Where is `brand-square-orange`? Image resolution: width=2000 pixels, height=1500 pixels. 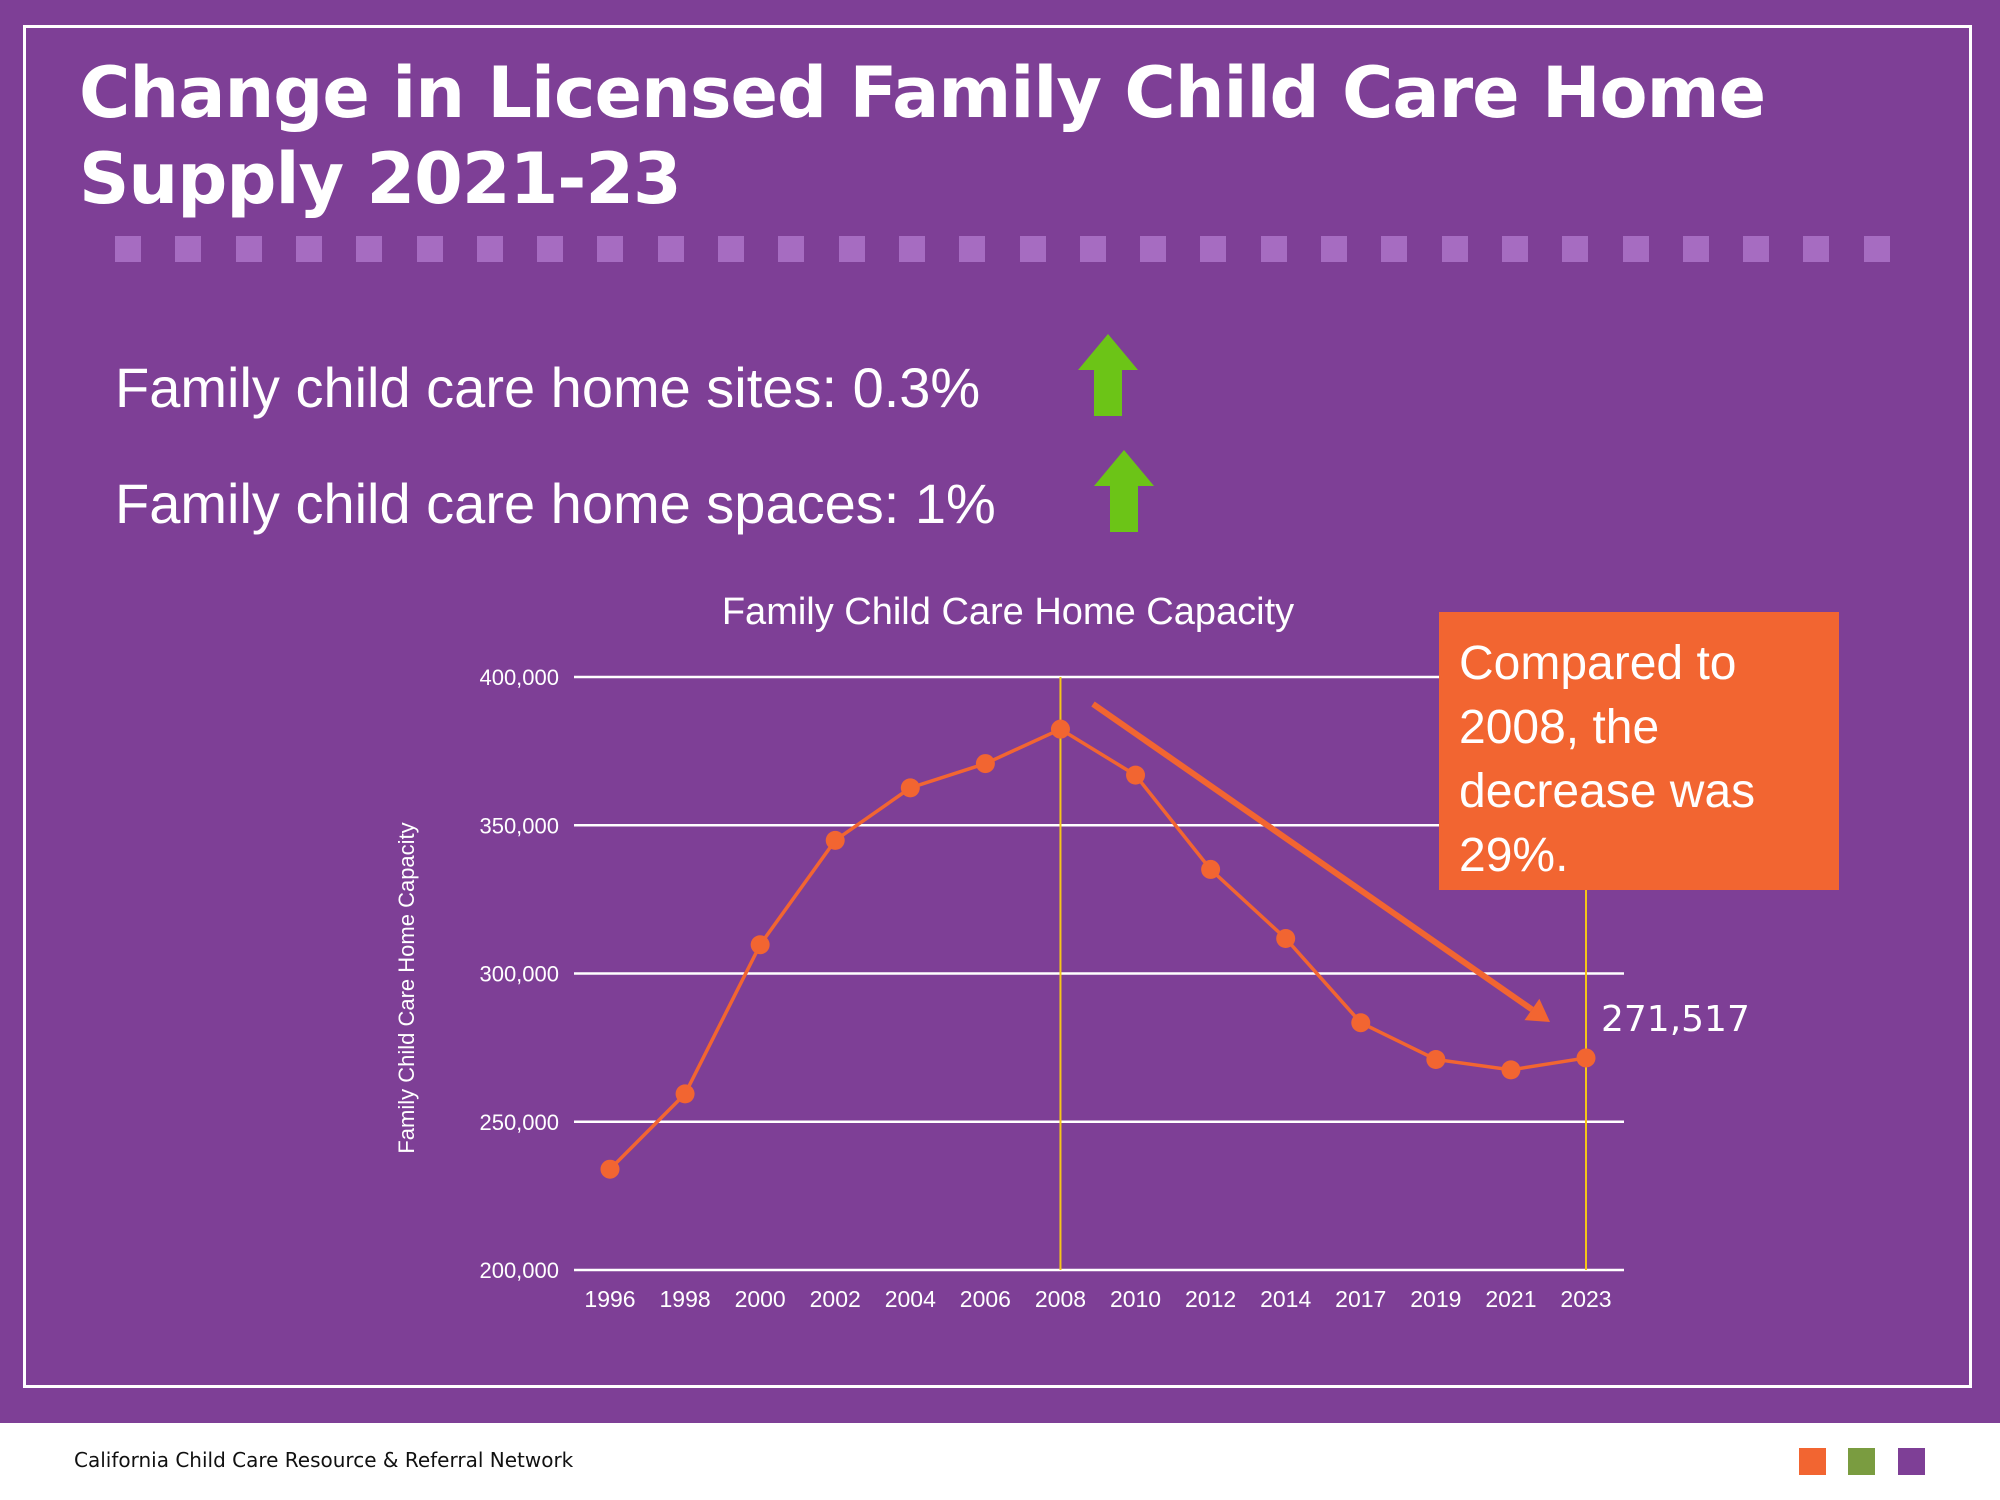 brand-square-orange is located at coordinates (1812, 1461).